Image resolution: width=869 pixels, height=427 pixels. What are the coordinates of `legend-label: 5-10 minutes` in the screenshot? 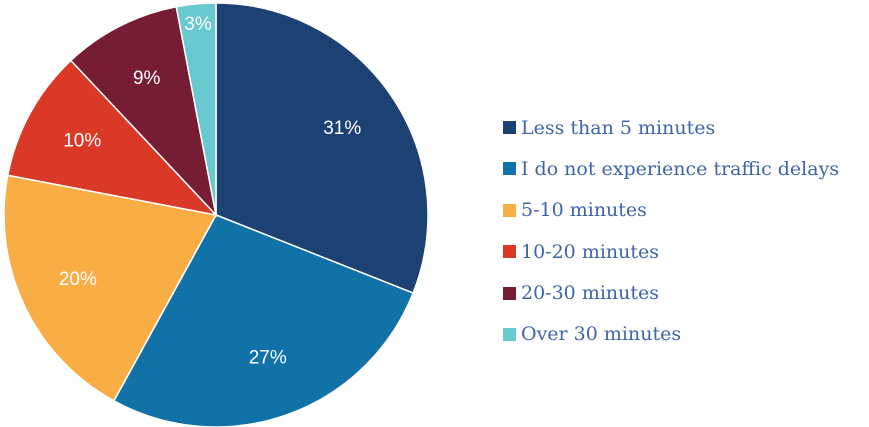 It's located at (584, 210).